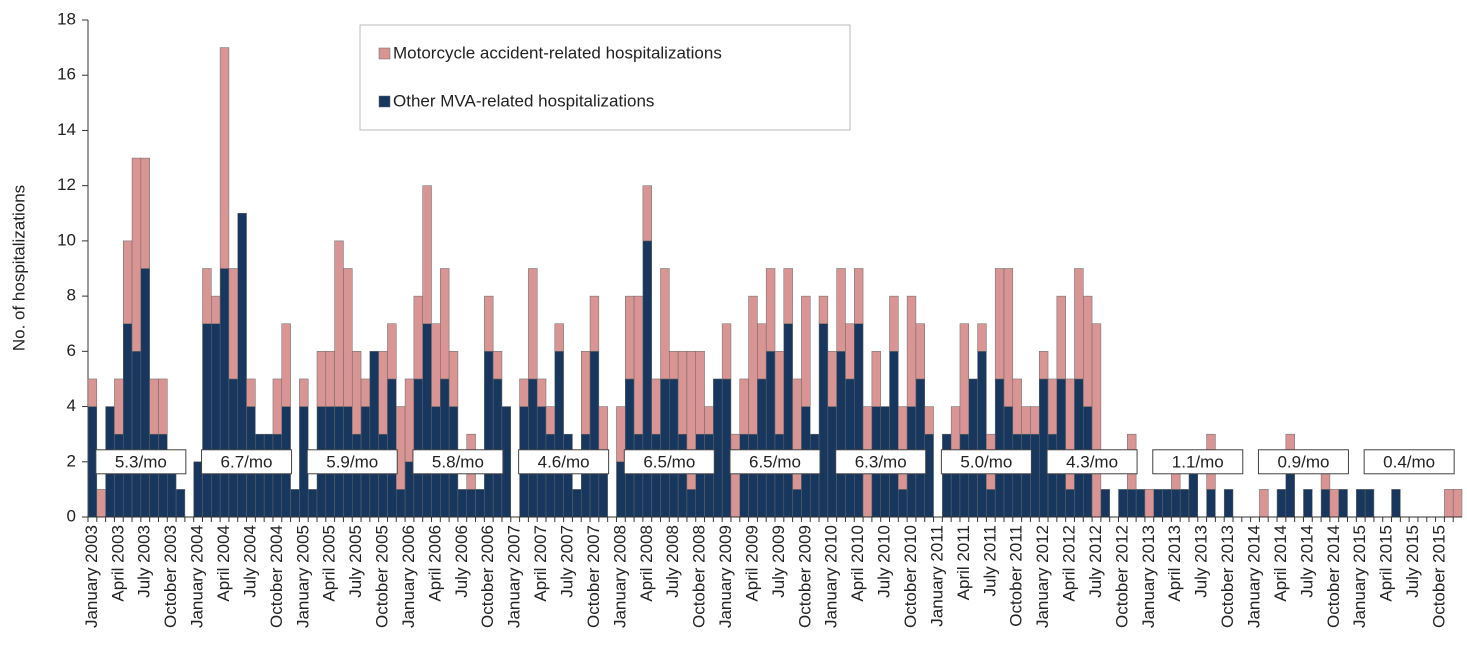  What do you see at coordinates (66, 74) in the screenshot?
I see `y-tick-label: 16` at bounding box center [66, 74].